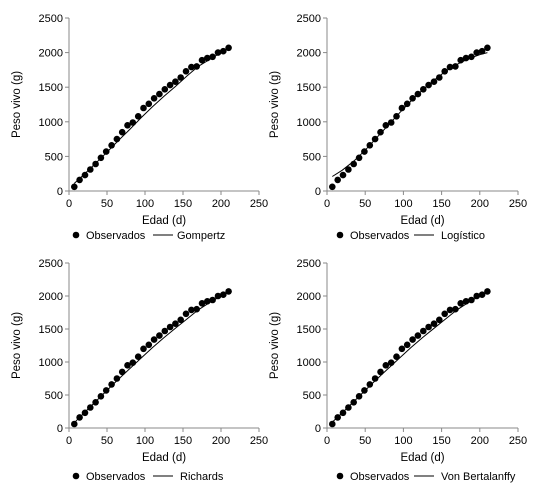  What do you see at coordinates (76, 235) in the screenshot?
I see `legend-marker-observados` at bounding box center [76, 235].